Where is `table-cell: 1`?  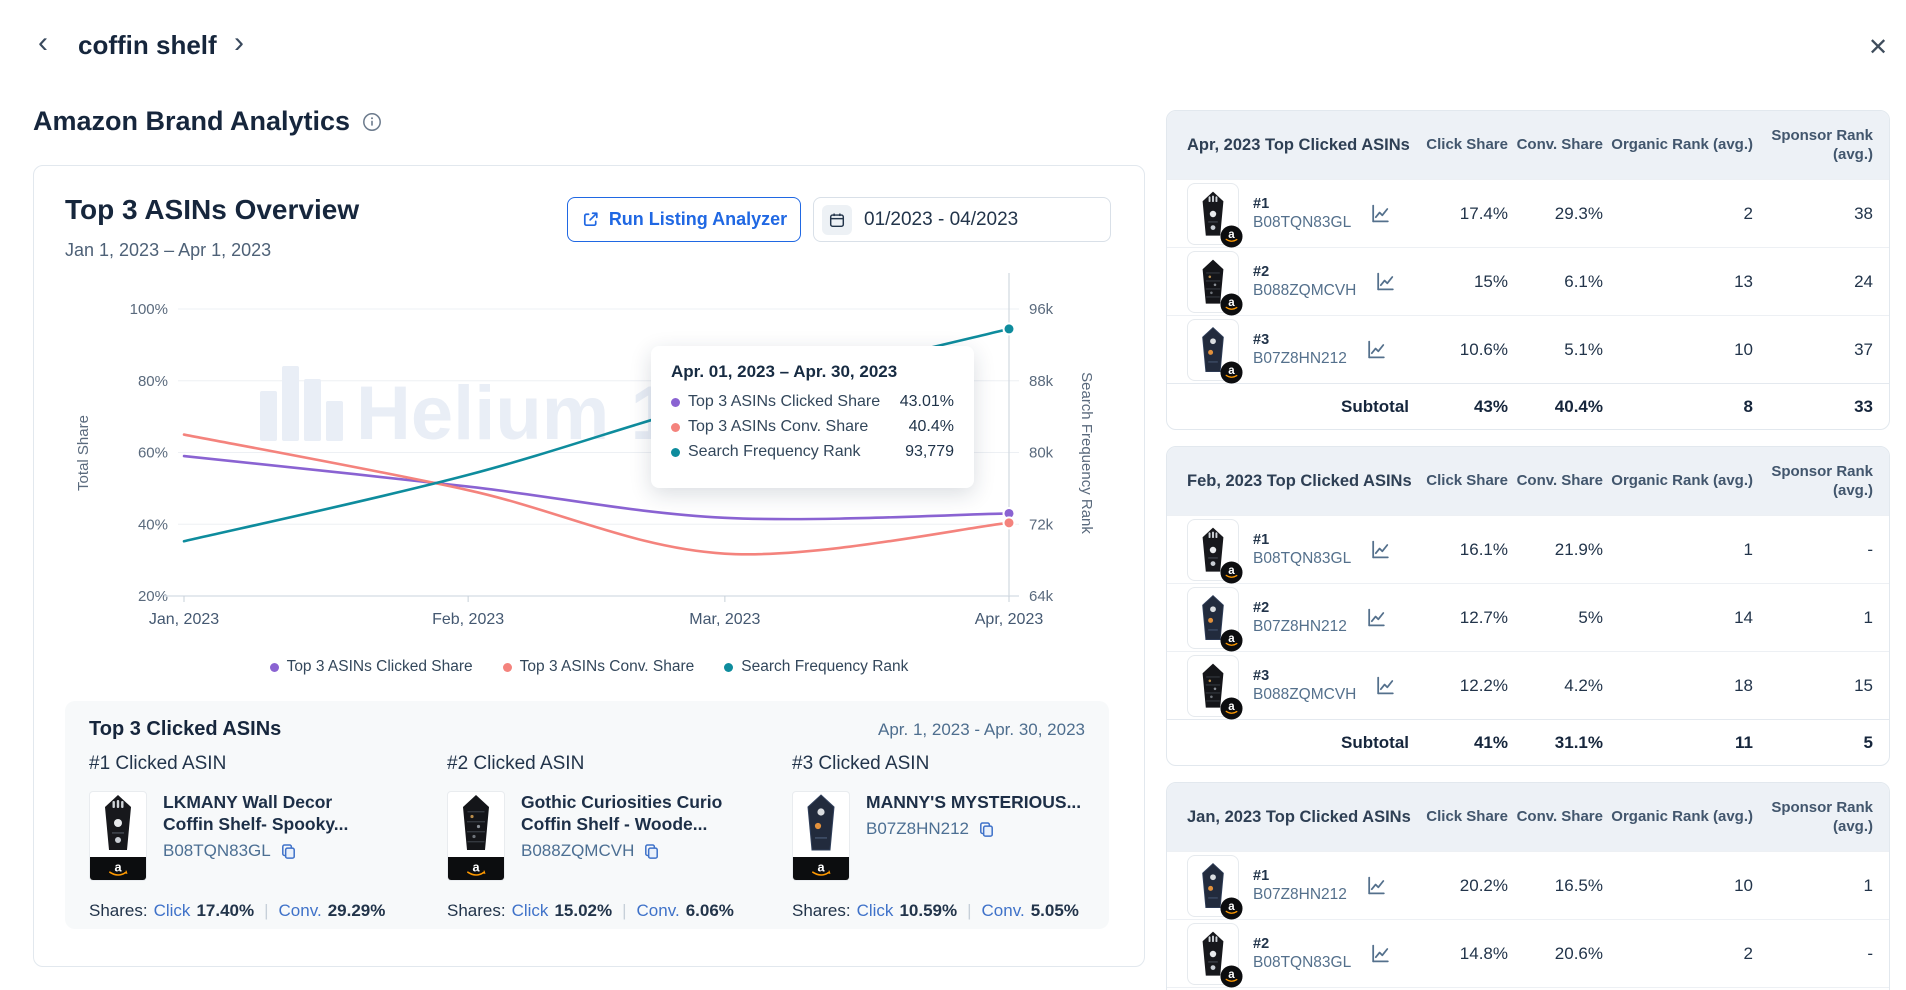
table-cell: 1 is located at coordinates (1748, 549).